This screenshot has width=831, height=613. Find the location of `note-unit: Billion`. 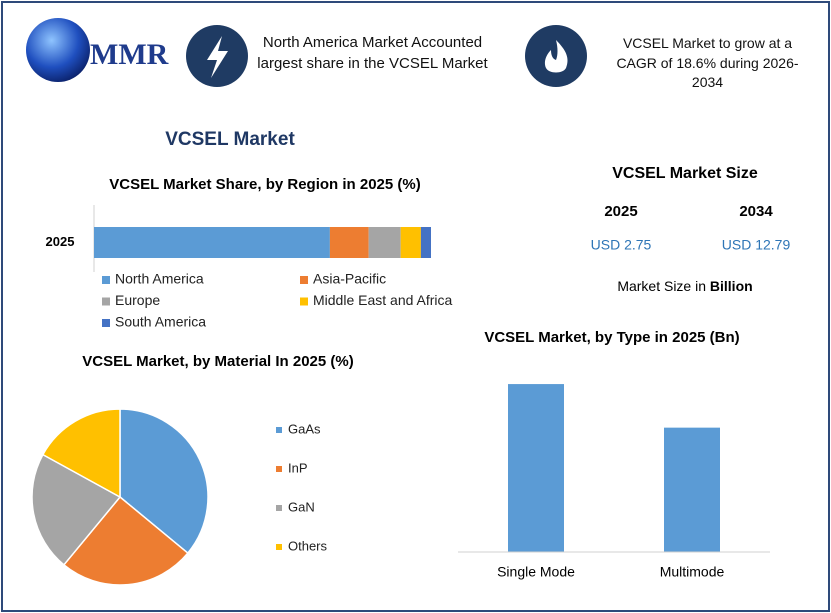

note-unit: Billion is located at coordinates (731, 286).